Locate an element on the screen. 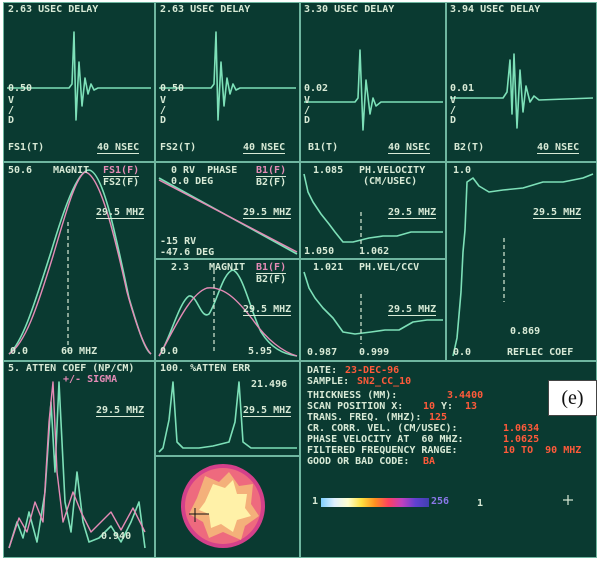 Image resolution: width=599 pixels, height=562 pixels. phase-low2: -47.6 DEG is located at coordinates (187, 252).